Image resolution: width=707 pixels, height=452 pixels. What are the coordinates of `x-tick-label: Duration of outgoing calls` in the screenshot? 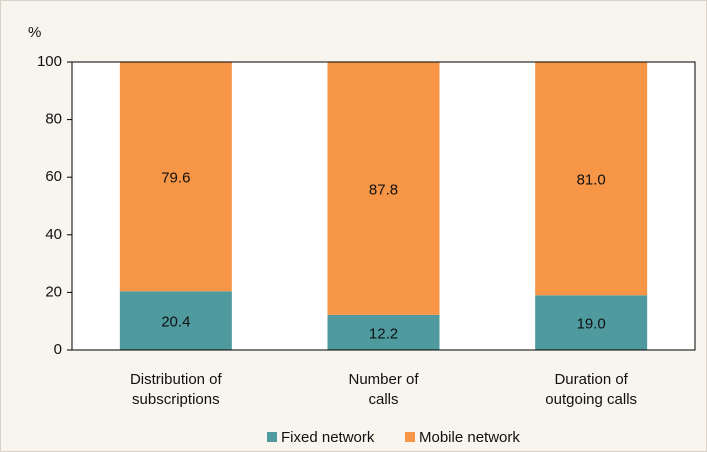 It's located at (591, 389).